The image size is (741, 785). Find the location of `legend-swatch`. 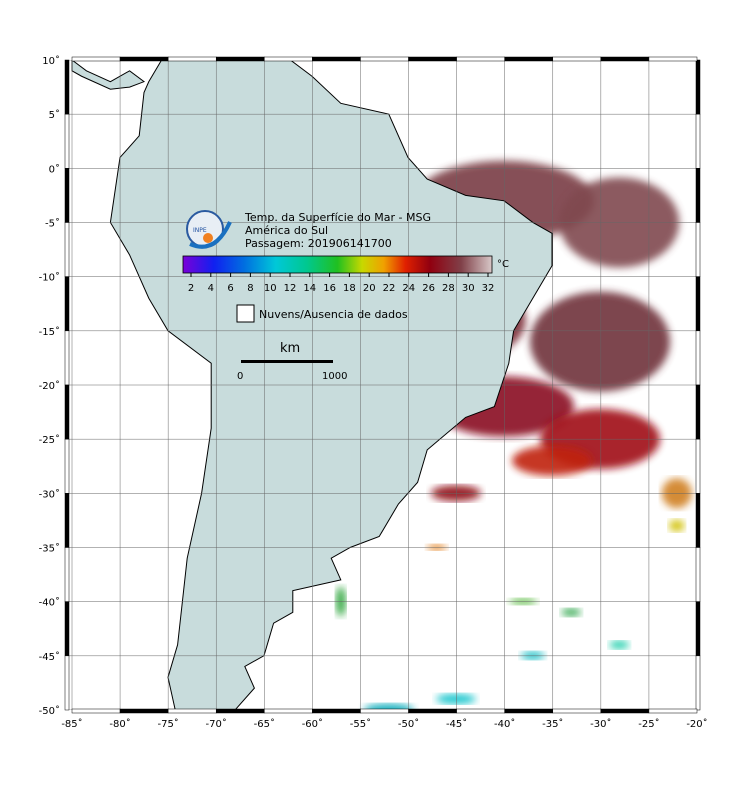

legend-swatch is located at coordinates (245, 313).